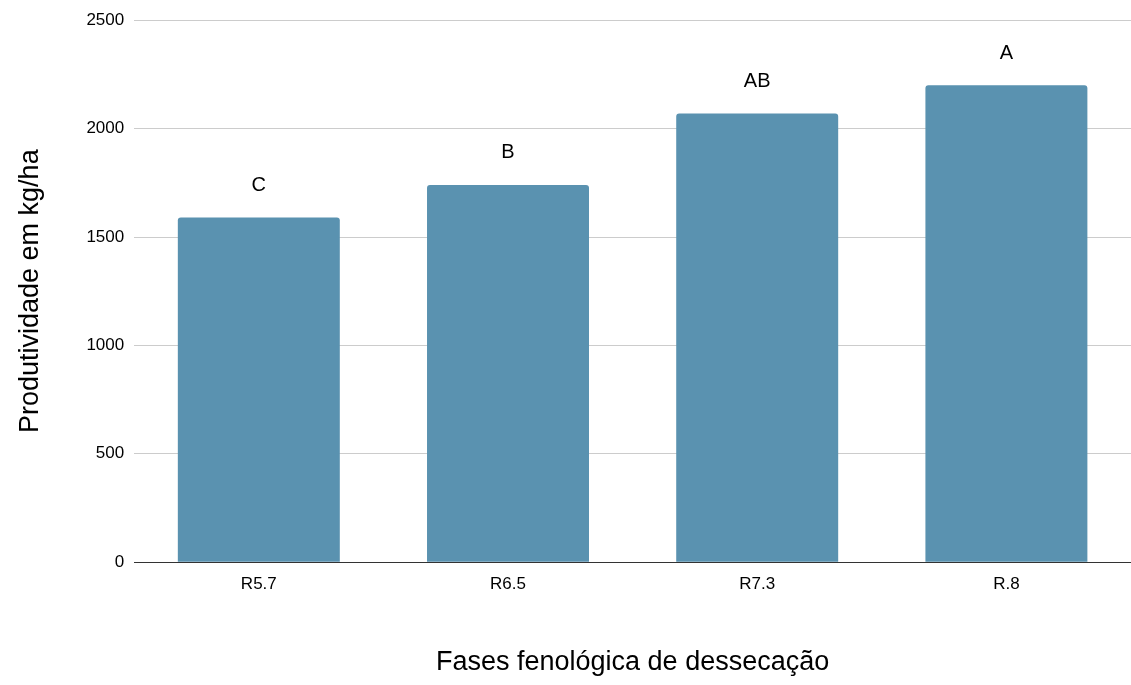  I want to click on annotation: C, so click(259, 184).